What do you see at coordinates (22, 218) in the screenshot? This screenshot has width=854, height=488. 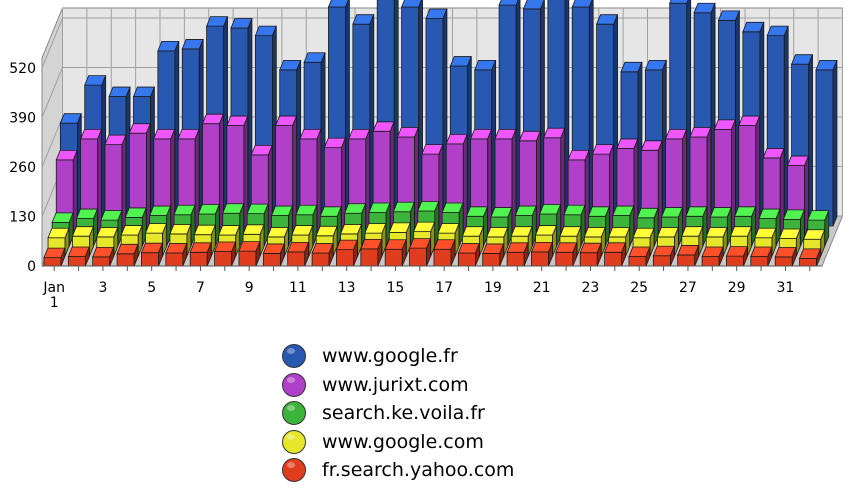 I see `y-tick-label: 130` at bounding box center [22, 218].